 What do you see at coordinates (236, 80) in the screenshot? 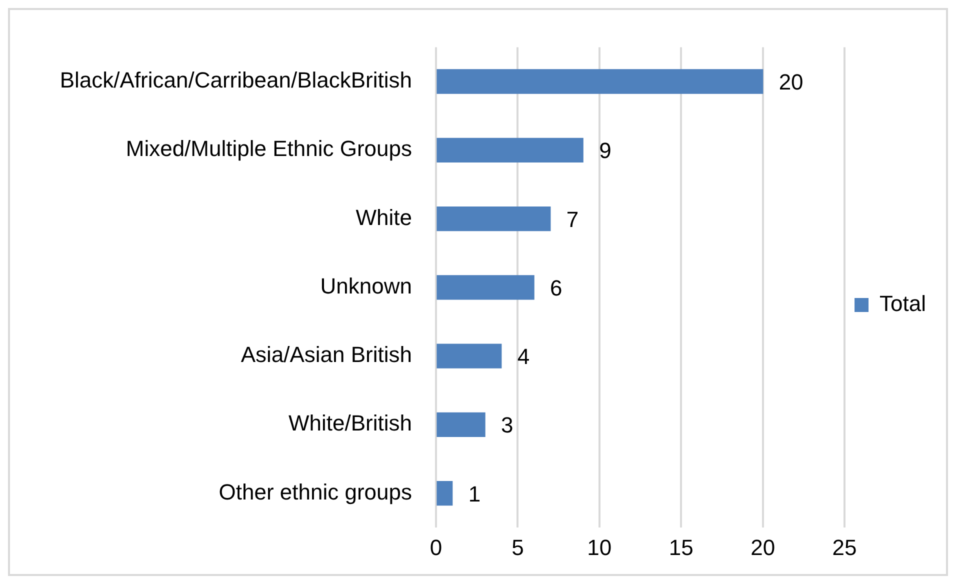
I see `y-tick-label: Black/African/Carribean/BlackBritish` at bounding box center [236, 80].